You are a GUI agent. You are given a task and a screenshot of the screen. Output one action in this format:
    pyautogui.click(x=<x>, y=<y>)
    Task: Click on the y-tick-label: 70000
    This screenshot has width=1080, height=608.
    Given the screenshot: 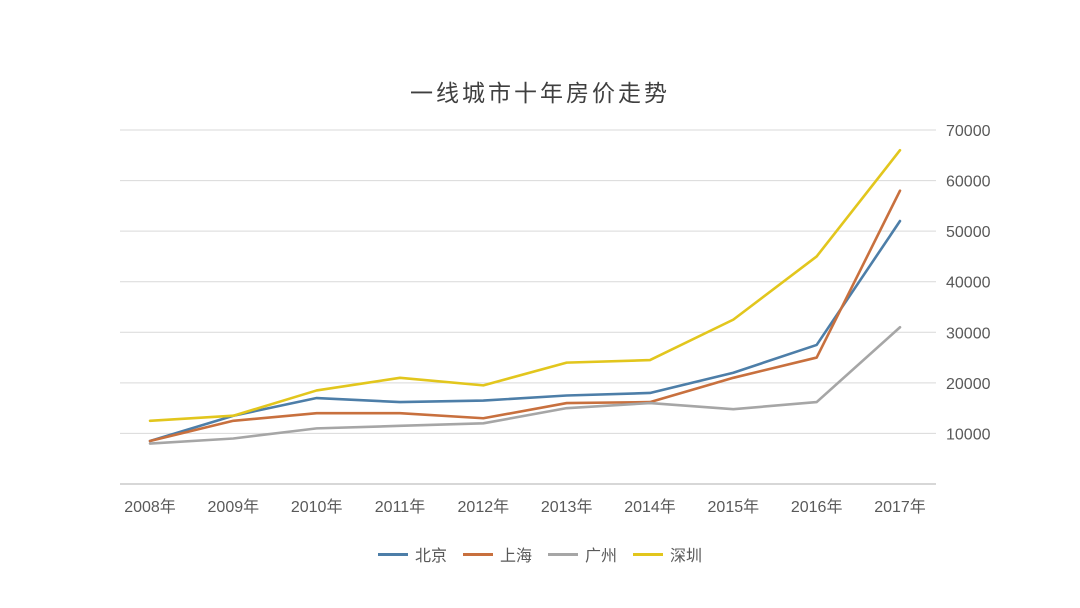 What is the action you would take?
    pyautogui.click(x=968, y=131)
    